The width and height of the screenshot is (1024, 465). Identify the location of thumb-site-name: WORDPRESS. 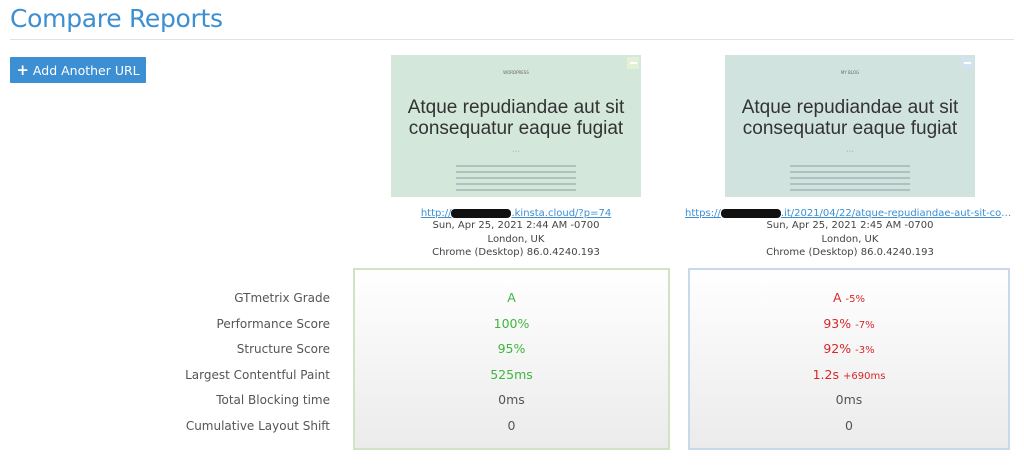
(516, 72).